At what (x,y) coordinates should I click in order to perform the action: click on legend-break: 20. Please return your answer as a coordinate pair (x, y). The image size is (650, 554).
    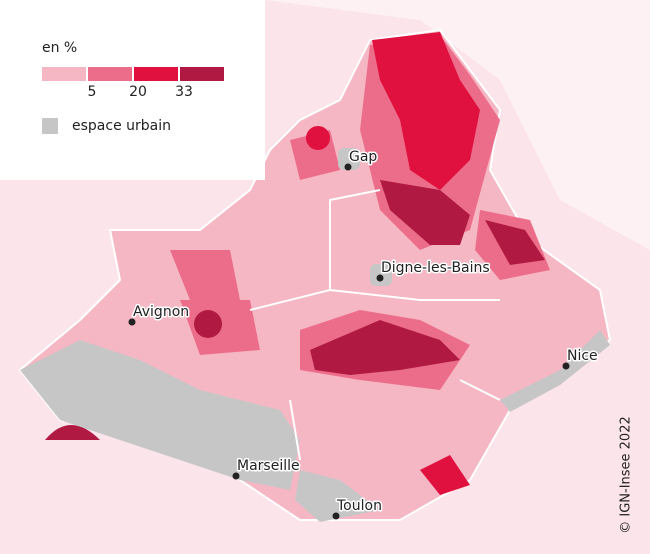
    Looking at the image, I should click on (138, 92).